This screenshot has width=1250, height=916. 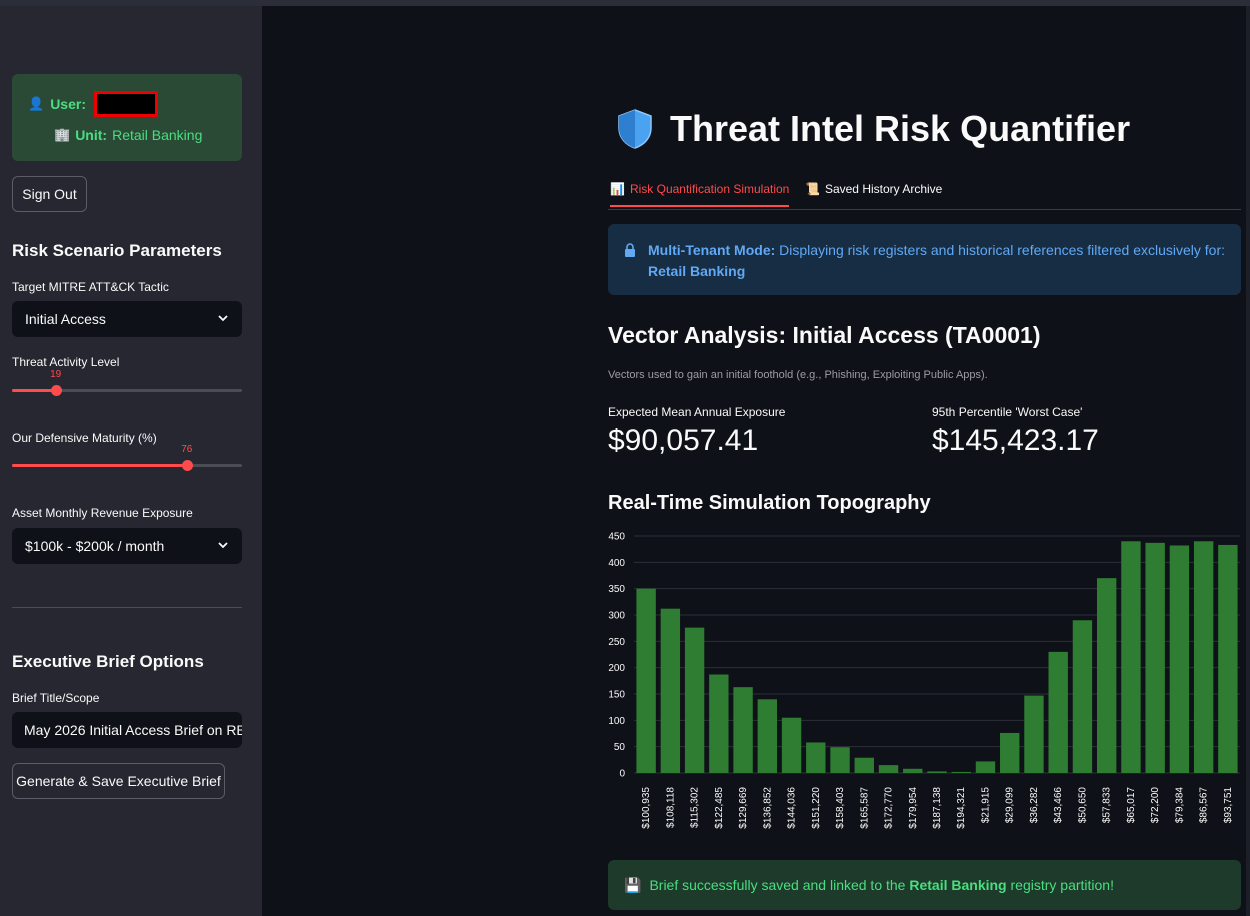 I want to click on metric-mean-label: Expected Mean Annual Exposure, so click(x=697, y=412).